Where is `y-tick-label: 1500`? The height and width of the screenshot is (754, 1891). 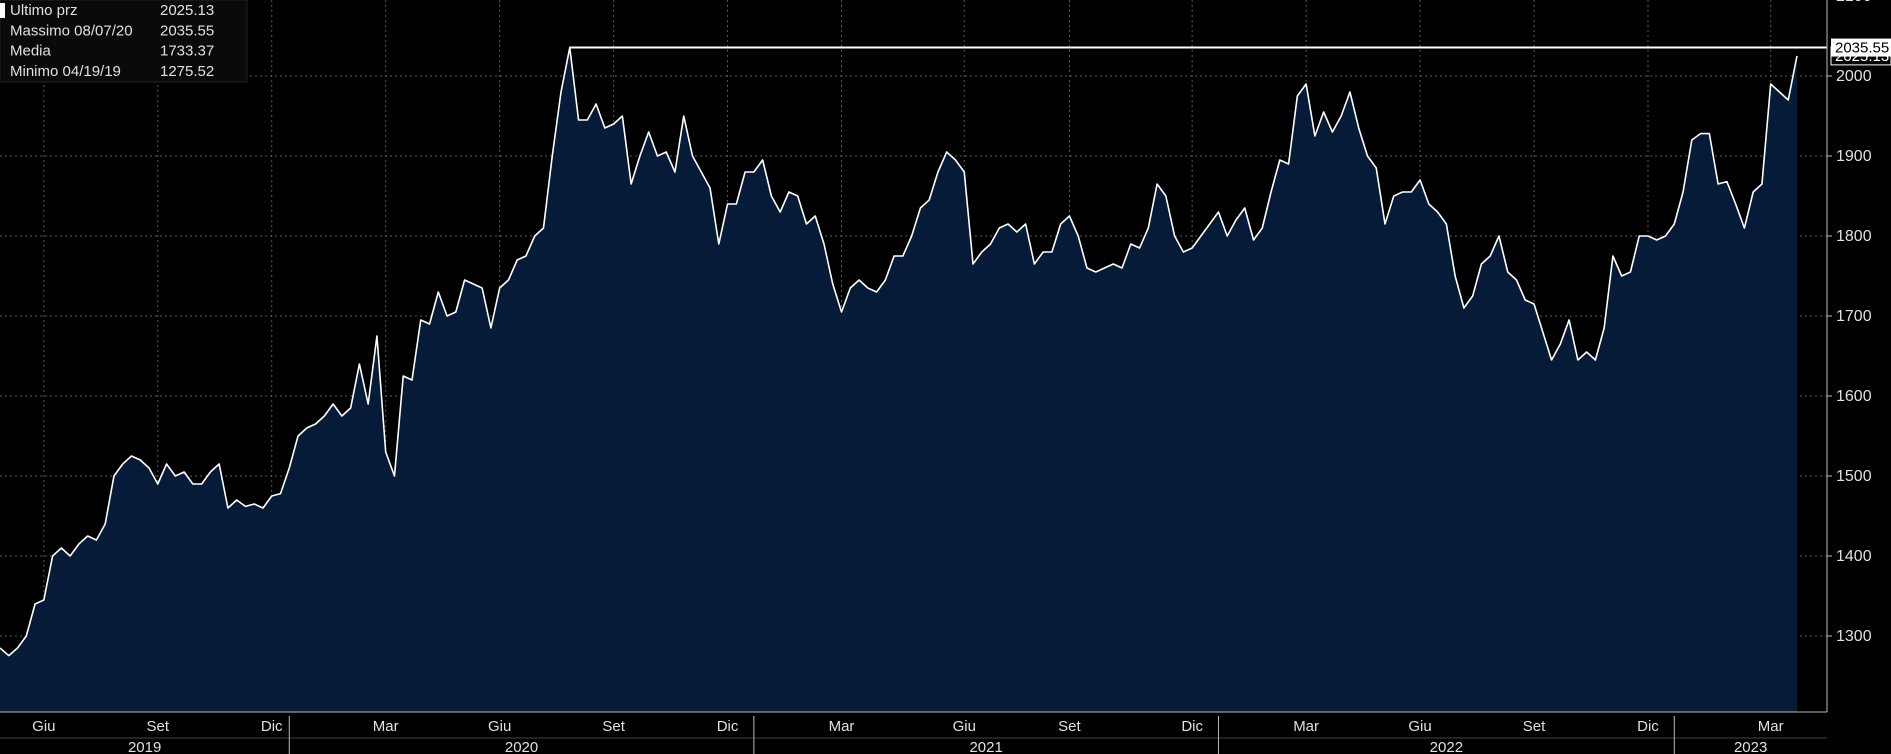 y-tick-label: 1500 is located at coordinates (1854, 476).